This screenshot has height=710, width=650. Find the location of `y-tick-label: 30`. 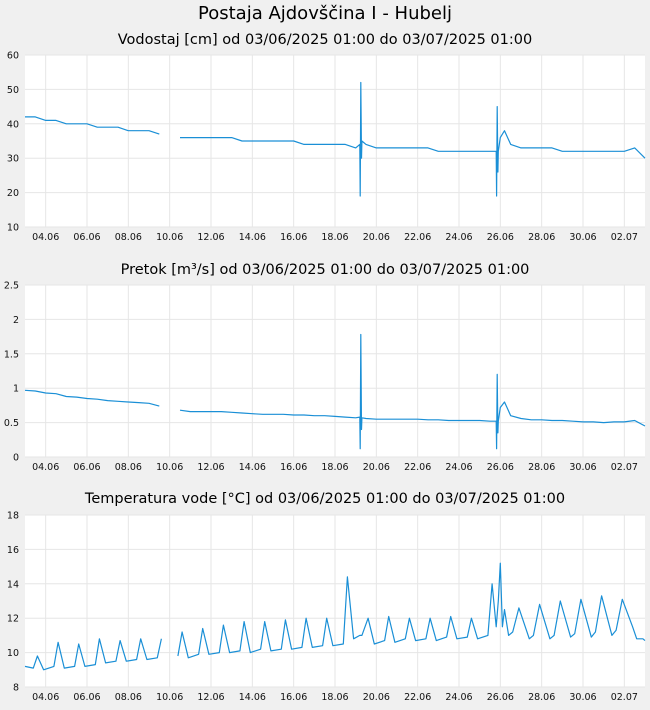

y-tick-label: 30 is located at coordinates (13, 159).